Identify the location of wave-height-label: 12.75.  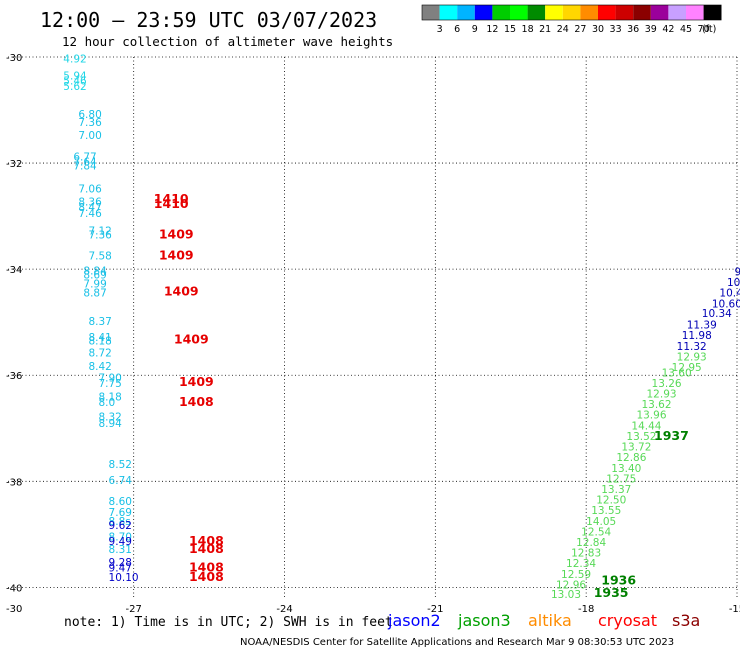
(621, 479).